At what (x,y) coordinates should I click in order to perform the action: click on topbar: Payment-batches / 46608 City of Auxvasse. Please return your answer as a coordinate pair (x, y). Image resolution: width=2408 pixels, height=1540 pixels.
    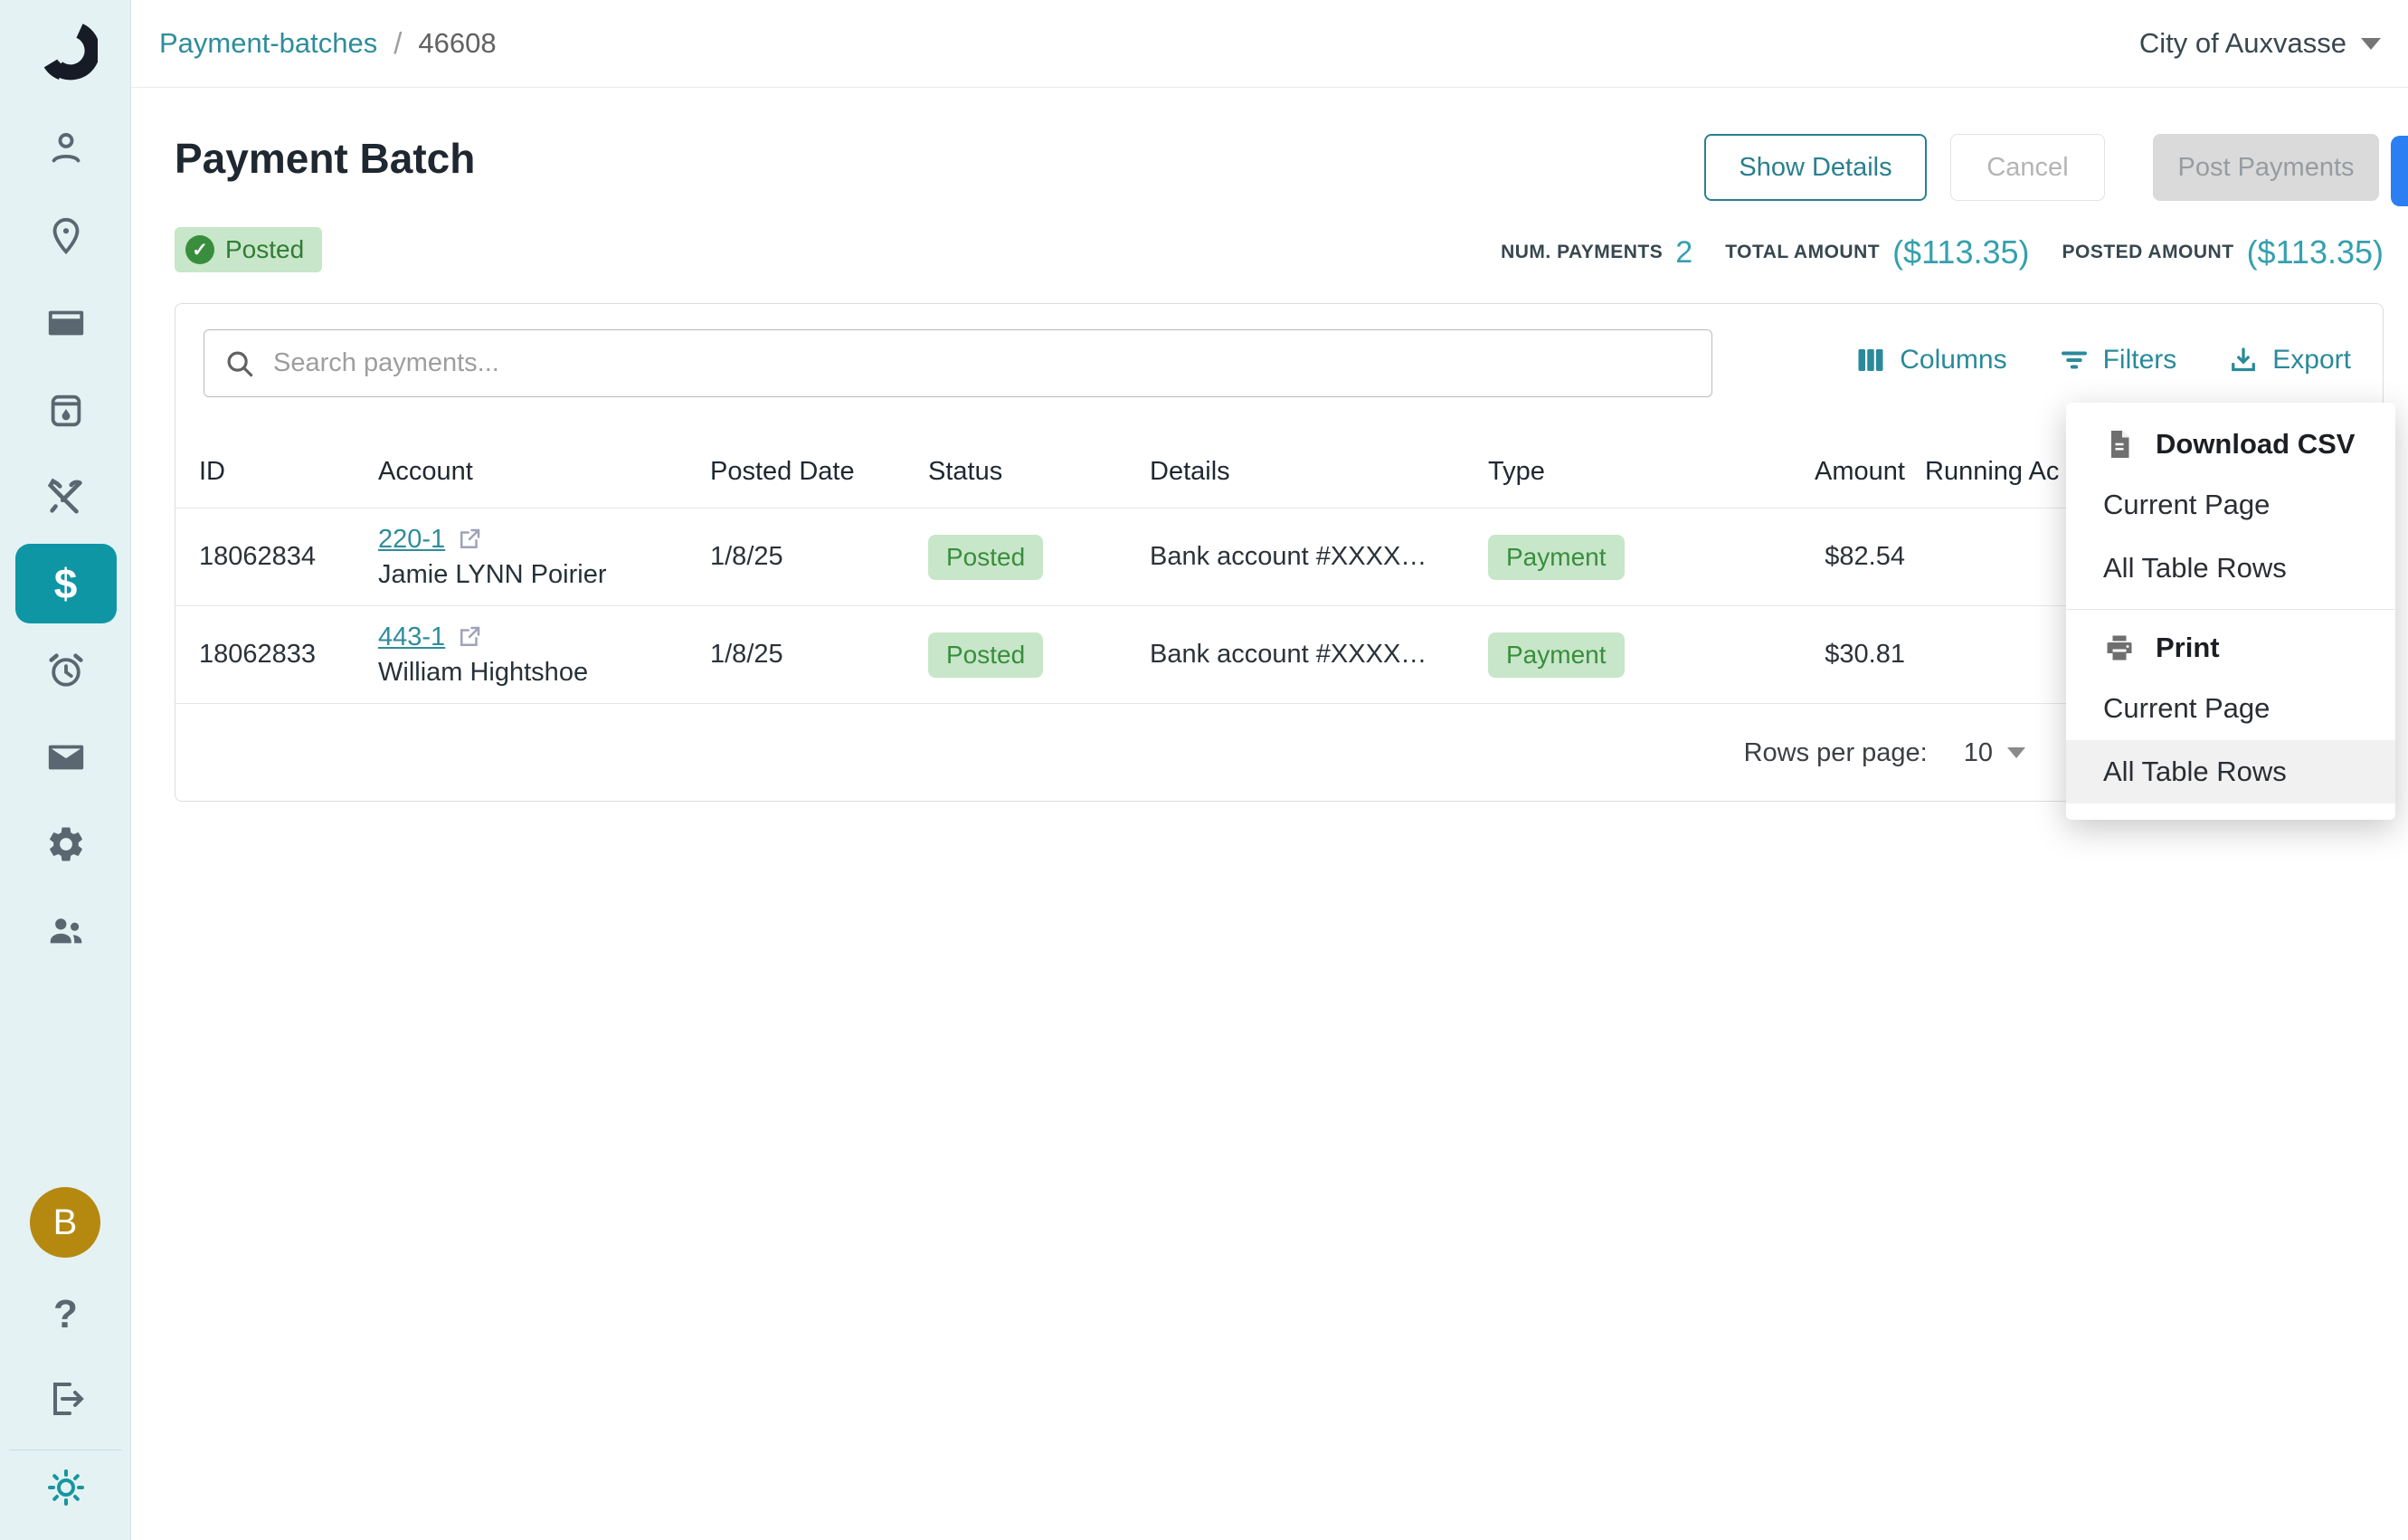
    Looking at the image, I should click on (1269, 44).